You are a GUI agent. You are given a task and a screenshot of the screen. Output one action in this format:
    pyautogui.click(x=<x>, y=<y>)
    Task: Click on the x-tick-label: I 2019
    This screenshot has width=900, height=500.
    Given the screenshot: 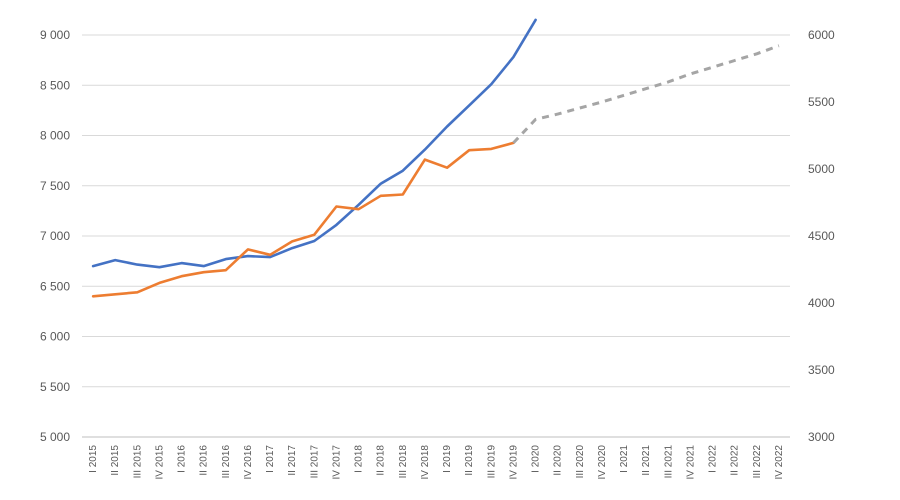 What is the action you would take?
    pyautogui.click(x=447, y=459)
    